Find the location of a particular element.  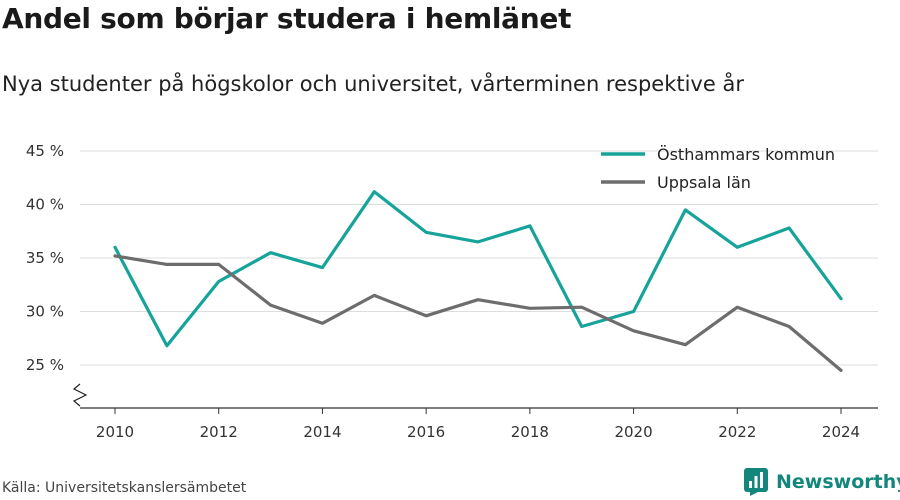

x-tick-label: 2014 is located at coordinates (322, 432).